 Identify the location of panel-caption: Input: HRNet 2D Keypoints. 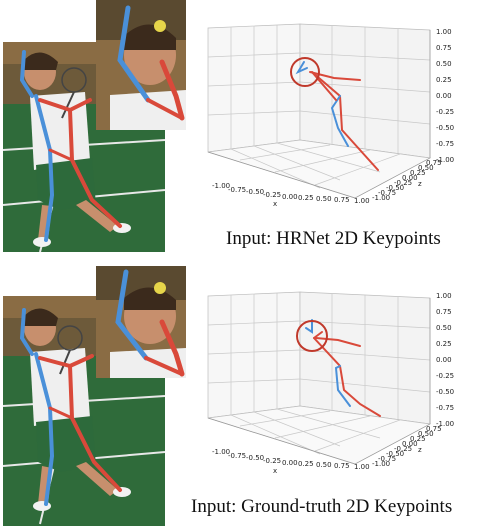
(333, 238).